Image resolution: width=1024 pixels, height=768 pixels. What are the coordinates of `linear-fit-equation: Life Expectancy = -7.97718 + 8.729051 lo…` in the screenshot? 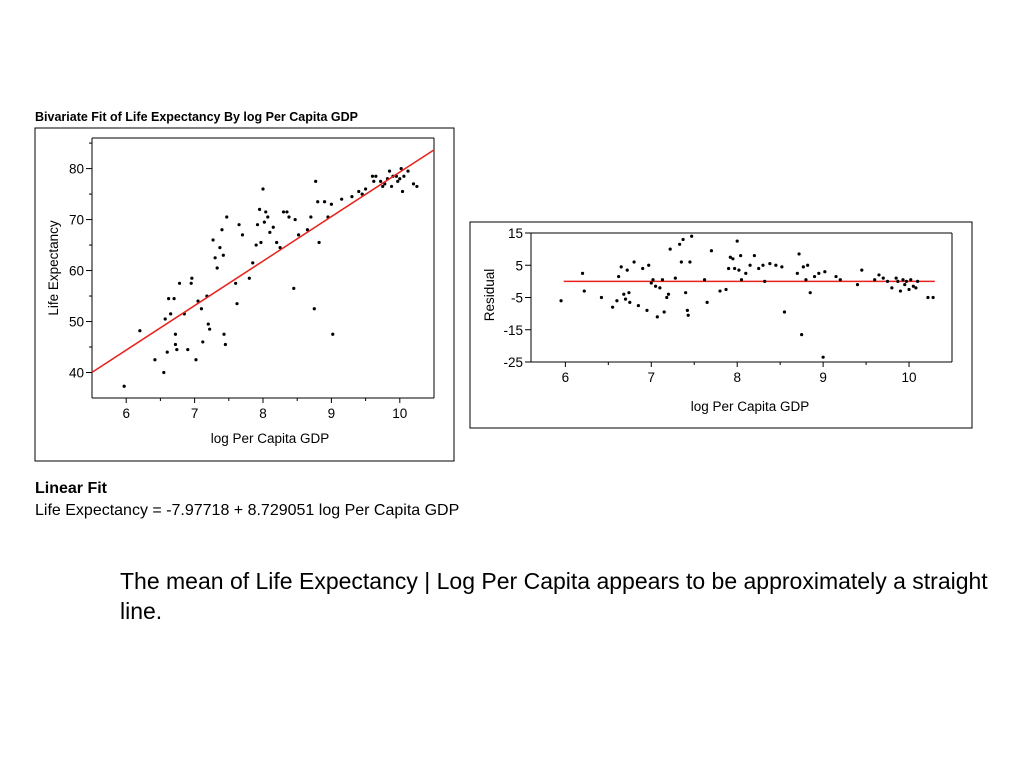 It's located at (247, 510).